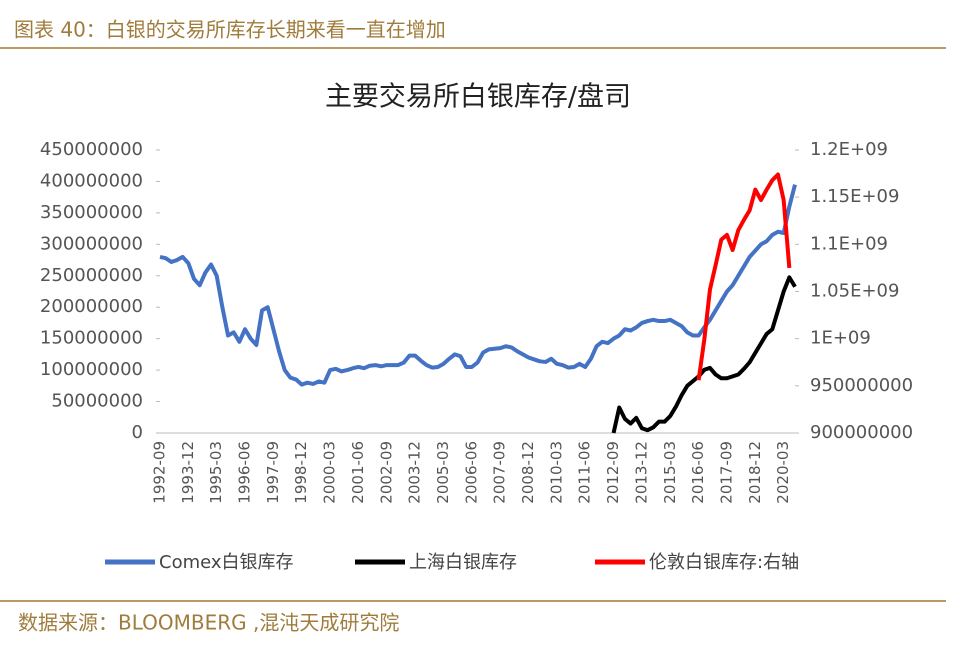  I want to click on x-tick-label: 2018-12, so click(755, 472).